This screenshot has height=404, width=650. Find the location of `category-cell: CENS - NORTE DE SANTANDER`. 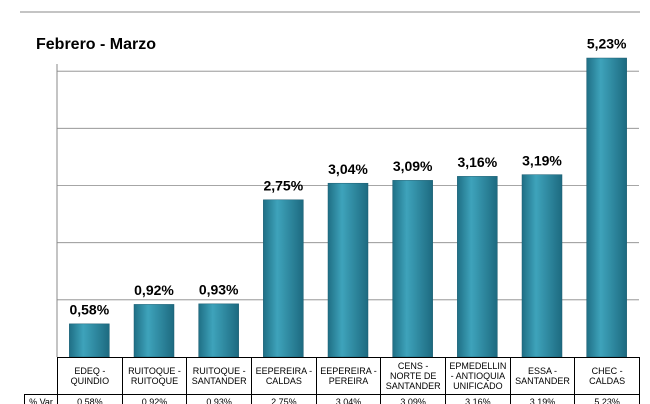

category-cell: CENS - NORTE DE SANTANDER is located at coordinates (413, 376).